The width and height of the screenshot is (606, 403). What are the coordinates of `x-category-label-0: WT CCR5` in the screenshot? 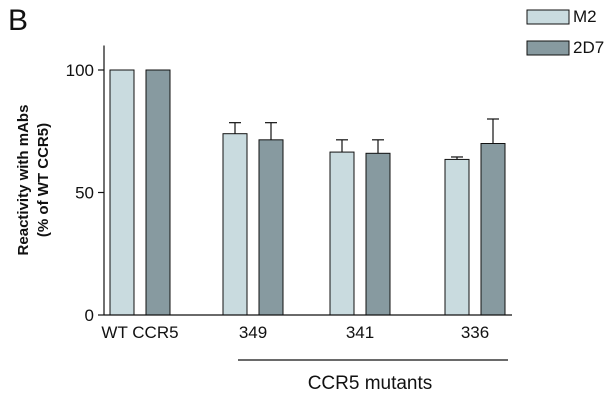 It's located at (139, 332).